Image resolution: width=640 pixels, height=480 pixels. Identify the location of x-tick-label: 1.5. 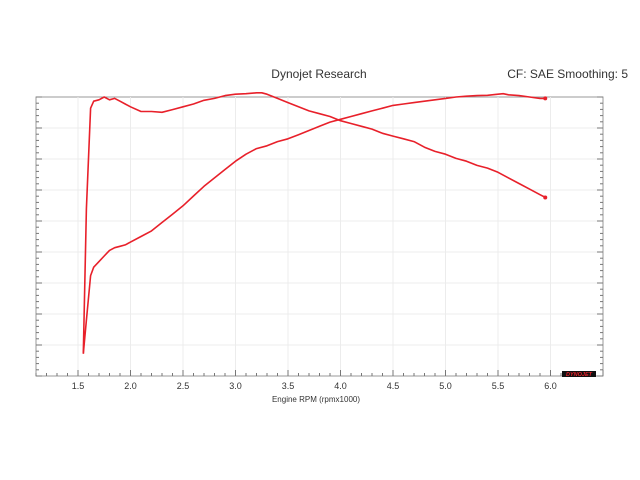
(78, 386).